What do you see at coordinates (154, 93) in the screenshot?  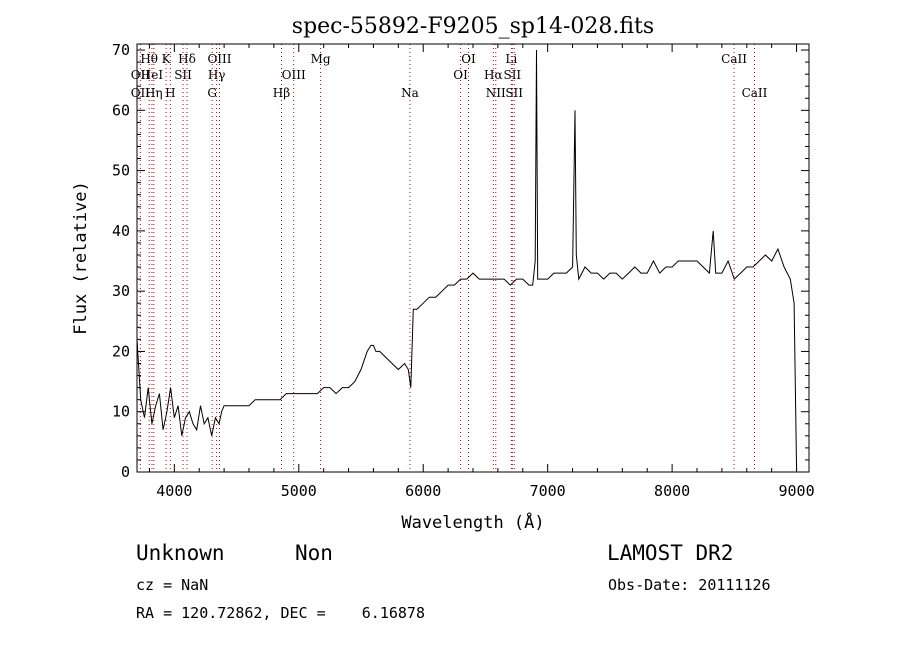 I see `line-marker-label: Hη` at bounding box center [154, 93].